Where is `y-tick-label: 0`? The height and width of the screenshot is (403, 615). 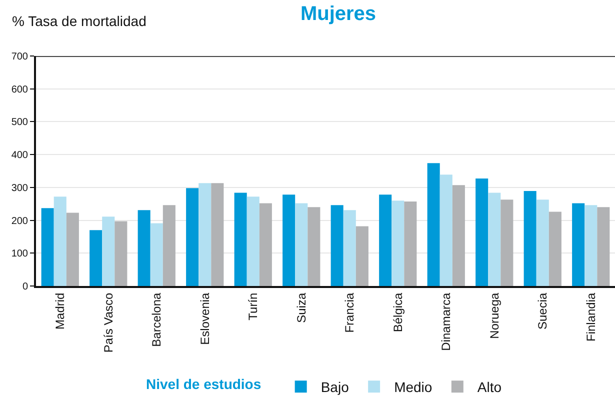
y-tick-label: 0 is located at coordinates (25, 287).